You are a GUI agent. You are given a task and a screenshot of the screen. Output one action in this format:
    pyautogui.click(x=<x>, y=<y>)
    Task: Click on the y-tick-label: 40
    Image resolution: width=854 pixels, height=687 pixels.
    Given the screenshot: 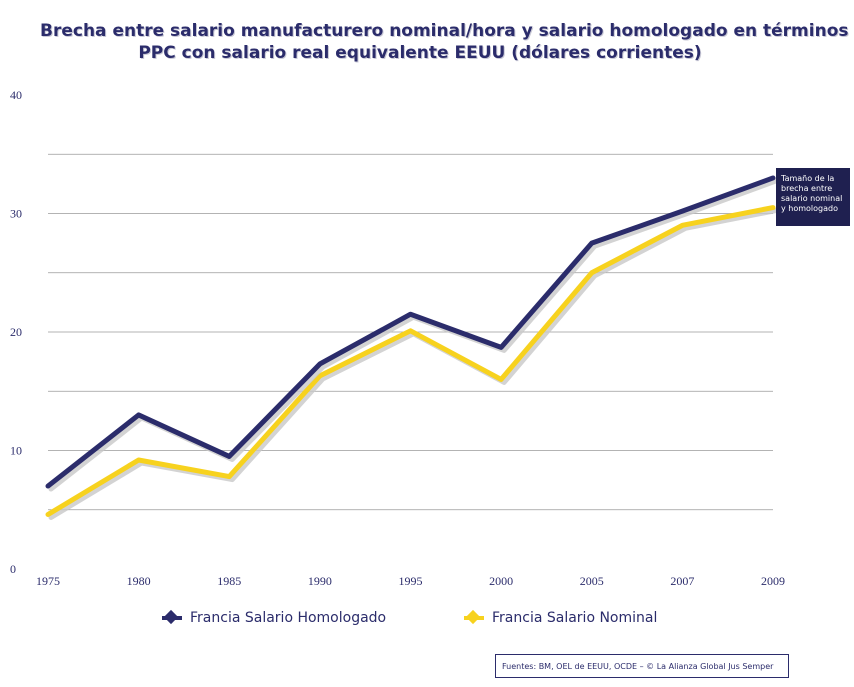 What is the action you would take?
    pyautogui.click(x=16, y=95)
    